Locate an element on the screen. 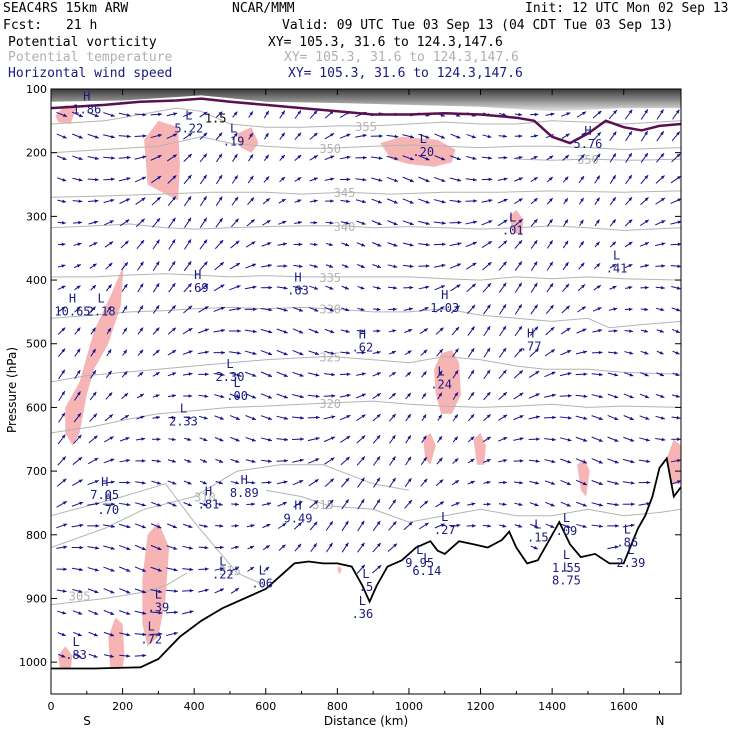 This screenshot has height=740, width=740. extremum-marker: H.62 is located at coordinates (363, 341).